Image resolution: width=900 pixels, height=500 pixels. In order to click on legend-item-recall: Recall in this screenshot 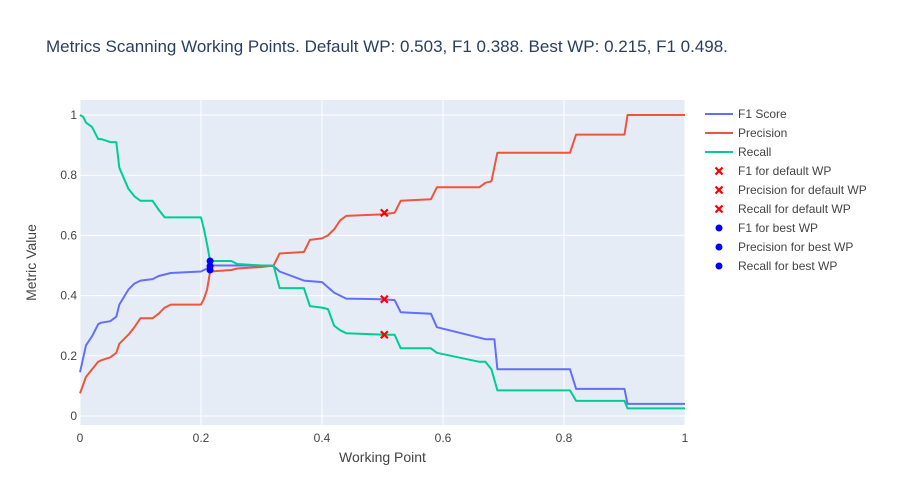, I will do `click(738, 152)`.